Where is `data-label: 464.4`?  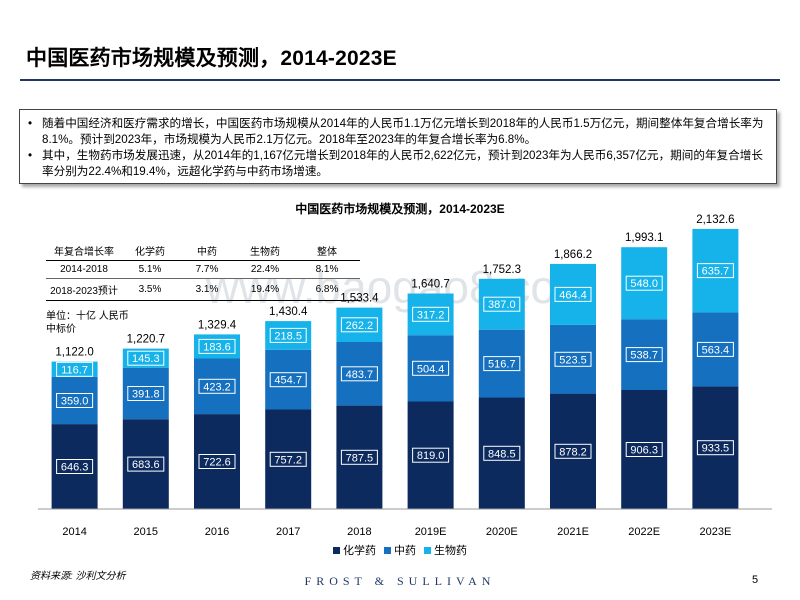
data-label: 464.4 is located at coordinates (573, 295).